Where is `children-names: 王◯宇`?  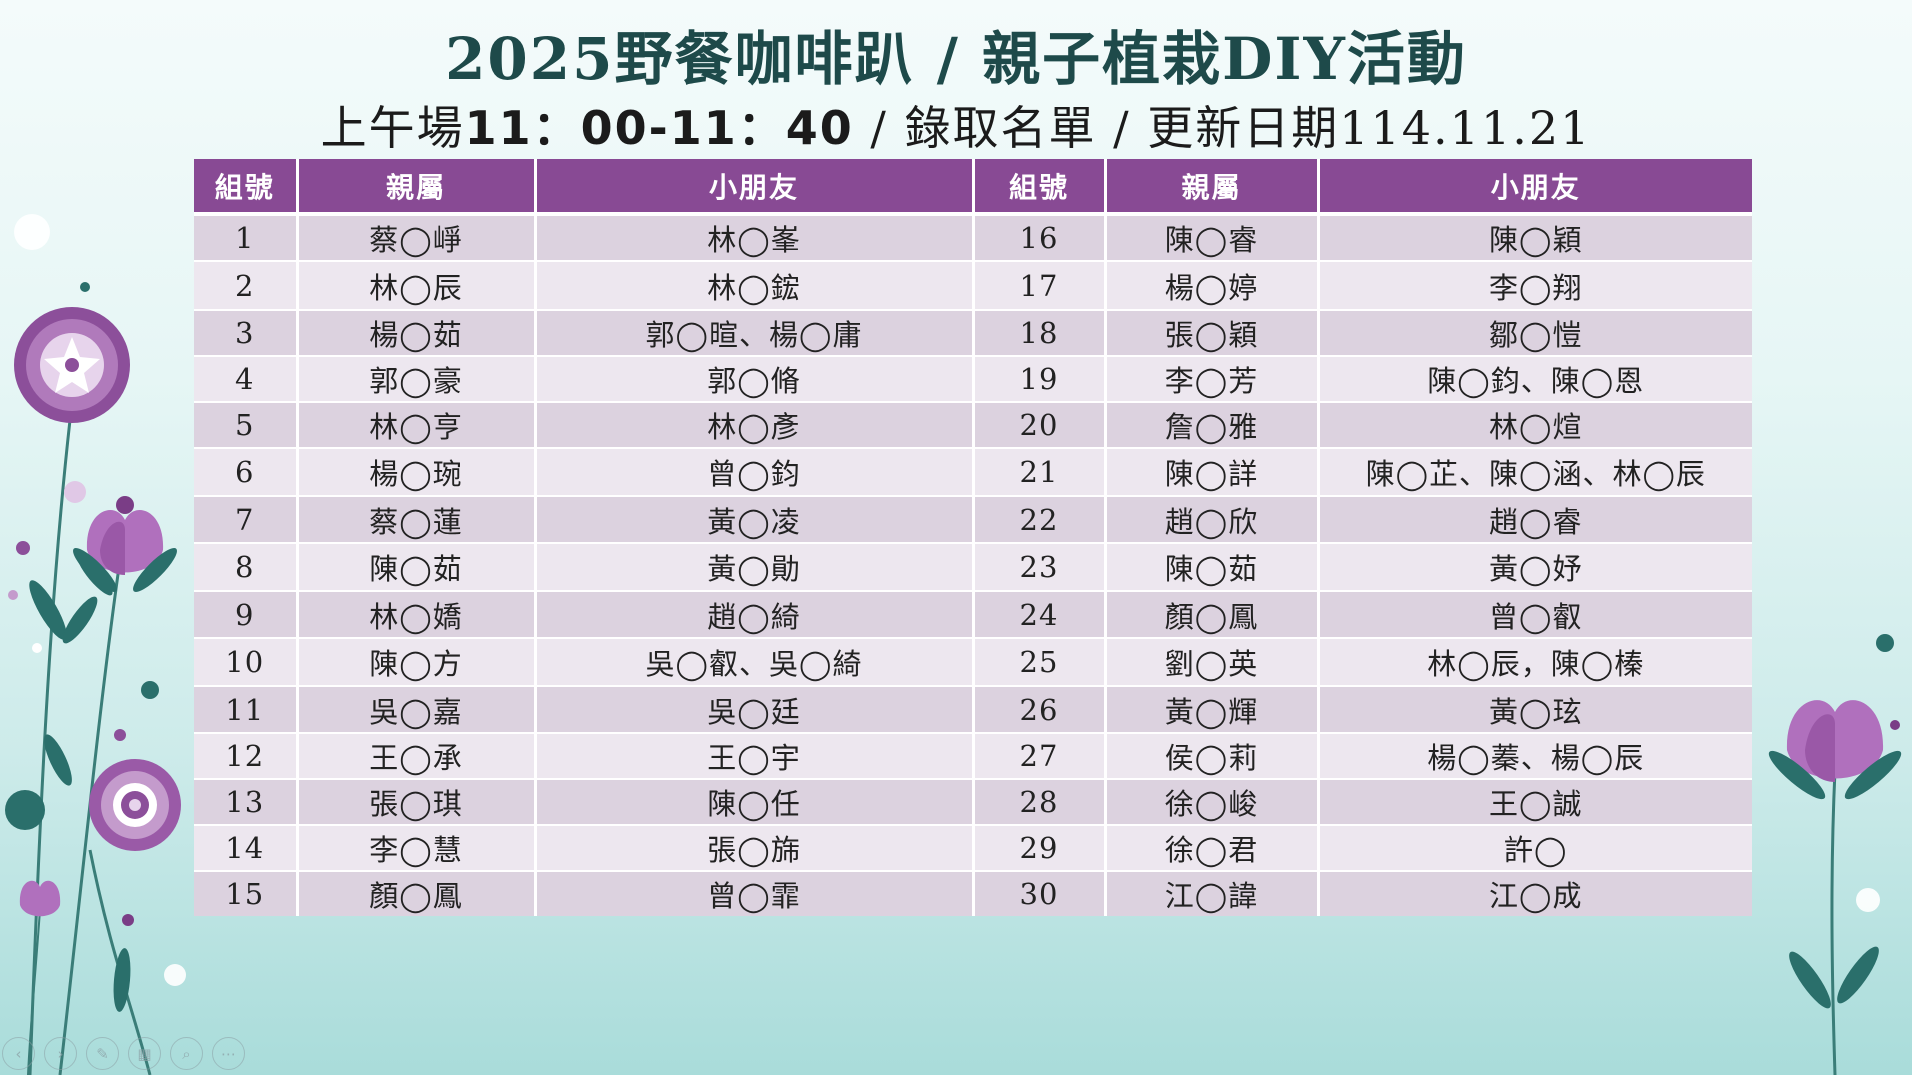
children-names: 王◯宇 is located at coordinates (753, 755).